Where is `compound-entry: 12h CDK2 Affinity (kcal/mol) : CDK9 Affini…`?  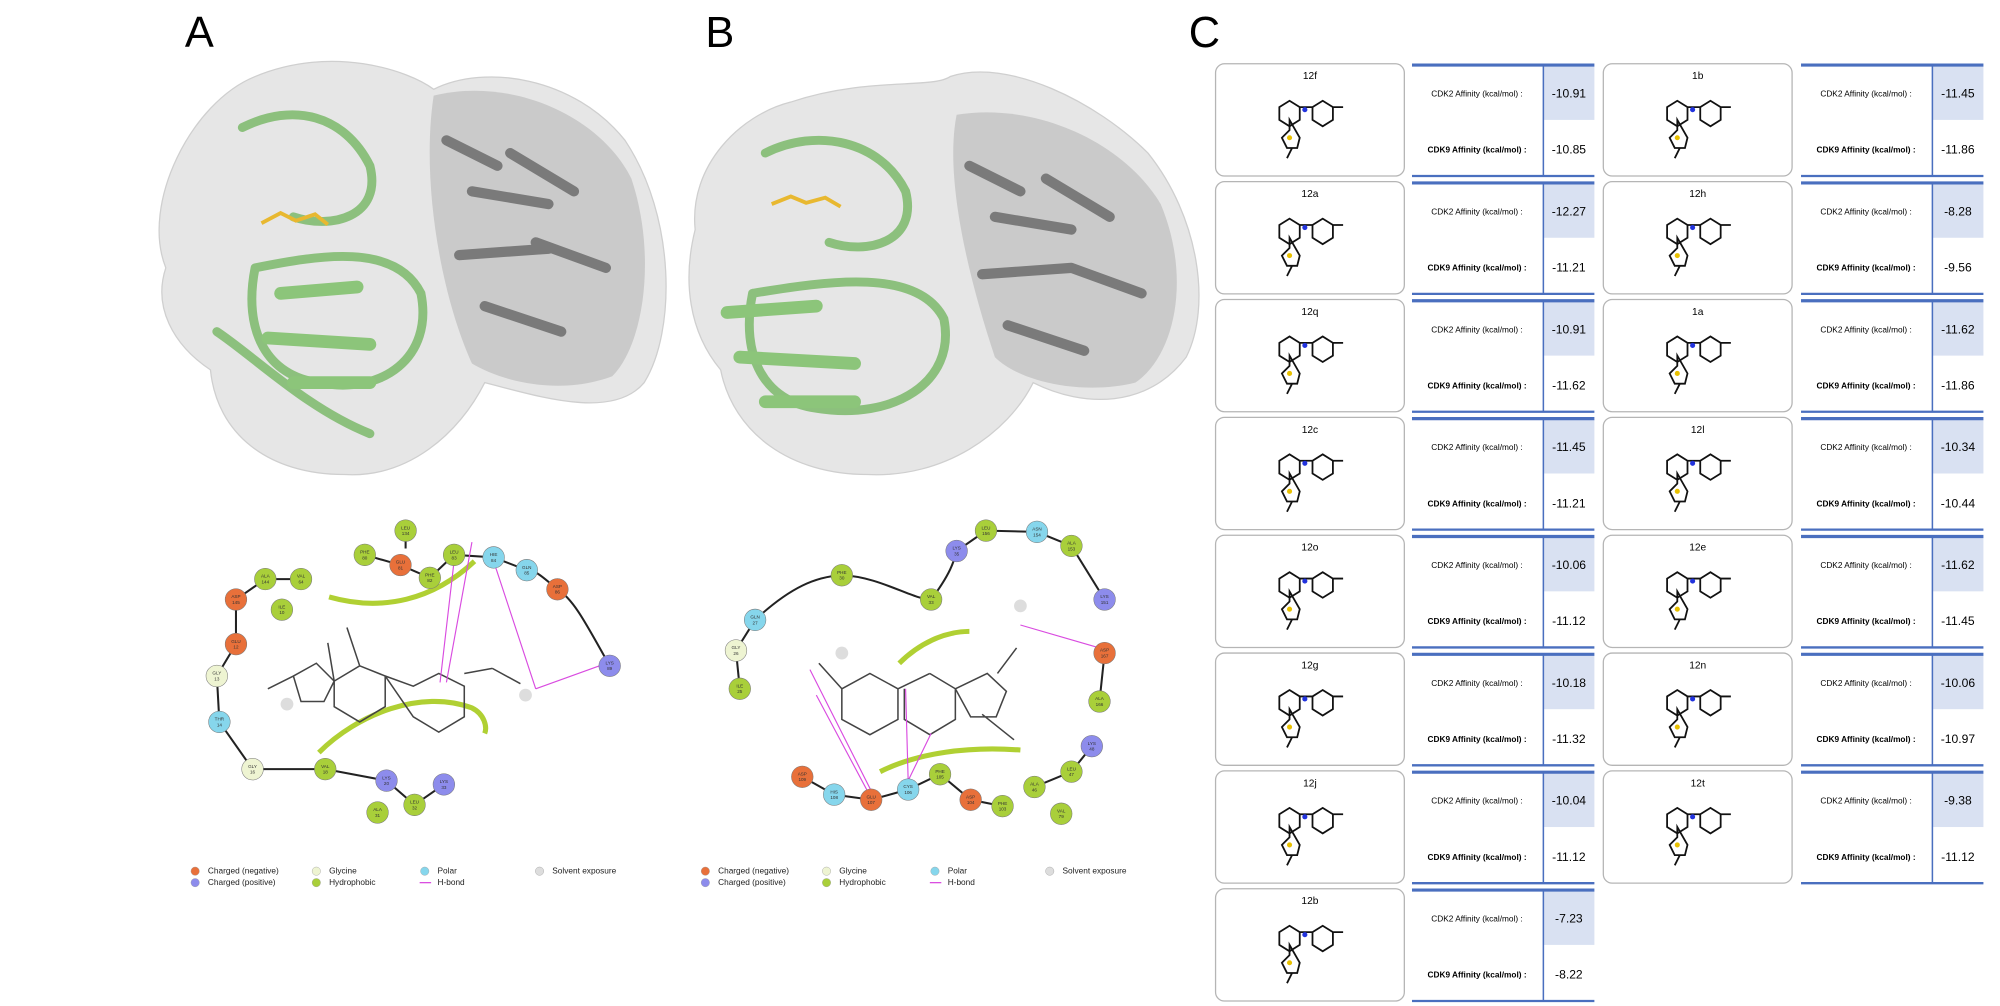 compound-entry: 12h CDK2 Affinity (kcal/mol) : CDK9 Affini… is located at coordinates (1793, 238).